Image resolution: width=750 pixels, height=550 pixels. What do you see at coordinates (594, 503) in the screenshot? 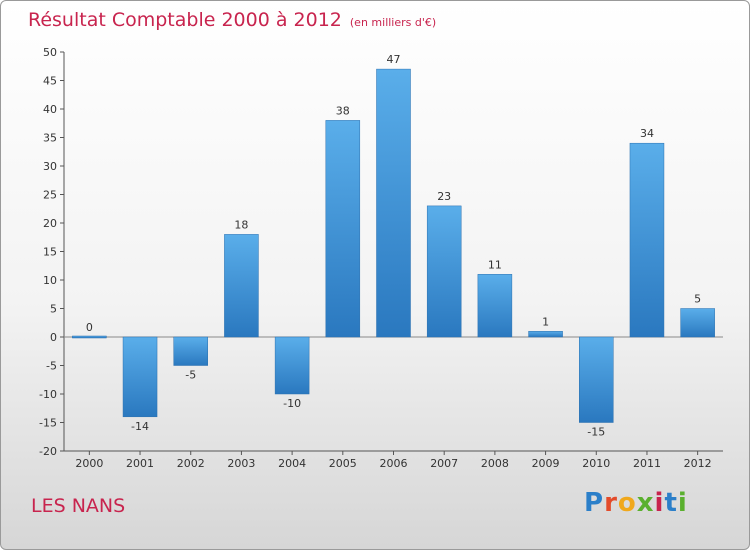
I see `logo-letter: P` at bounding box center [594, 503].